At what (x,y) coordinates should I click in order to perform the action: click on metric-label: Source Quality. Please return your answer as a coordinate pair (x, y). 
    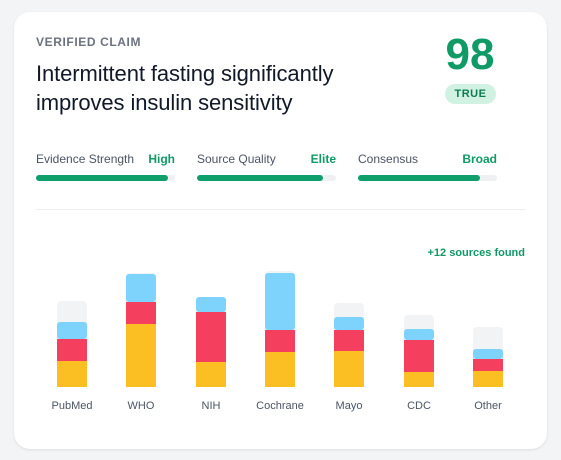
    Looking at the image, I should click on (236, 159).